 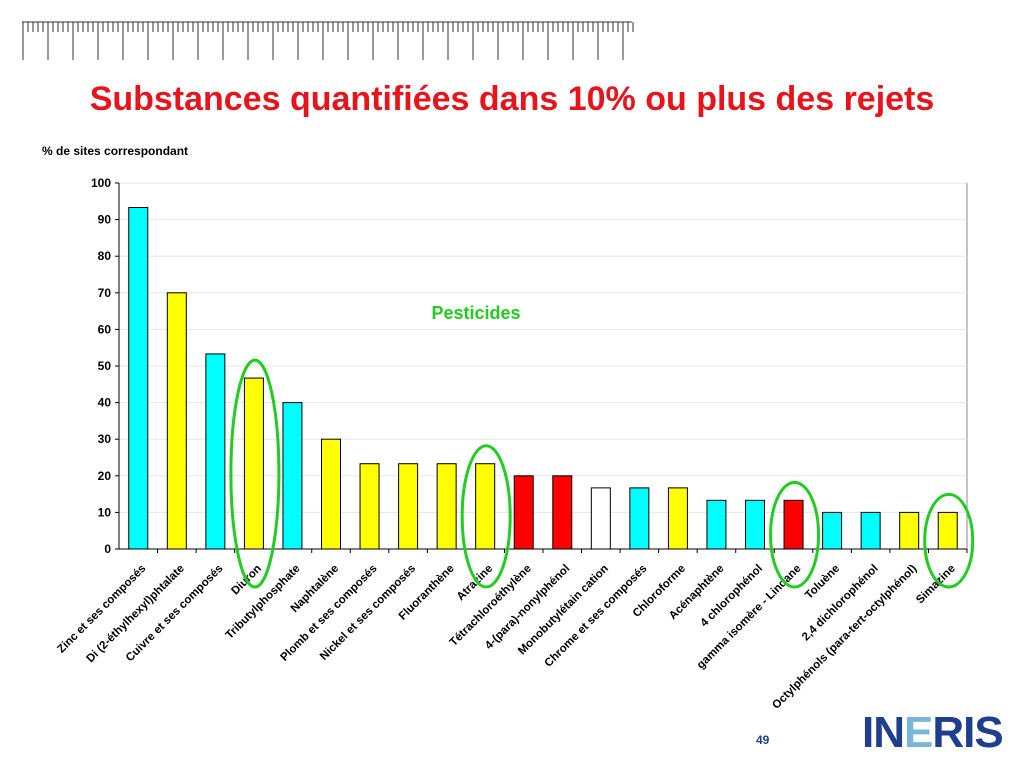 I want to click on ruler-decoration, so click(x=328, y=40).